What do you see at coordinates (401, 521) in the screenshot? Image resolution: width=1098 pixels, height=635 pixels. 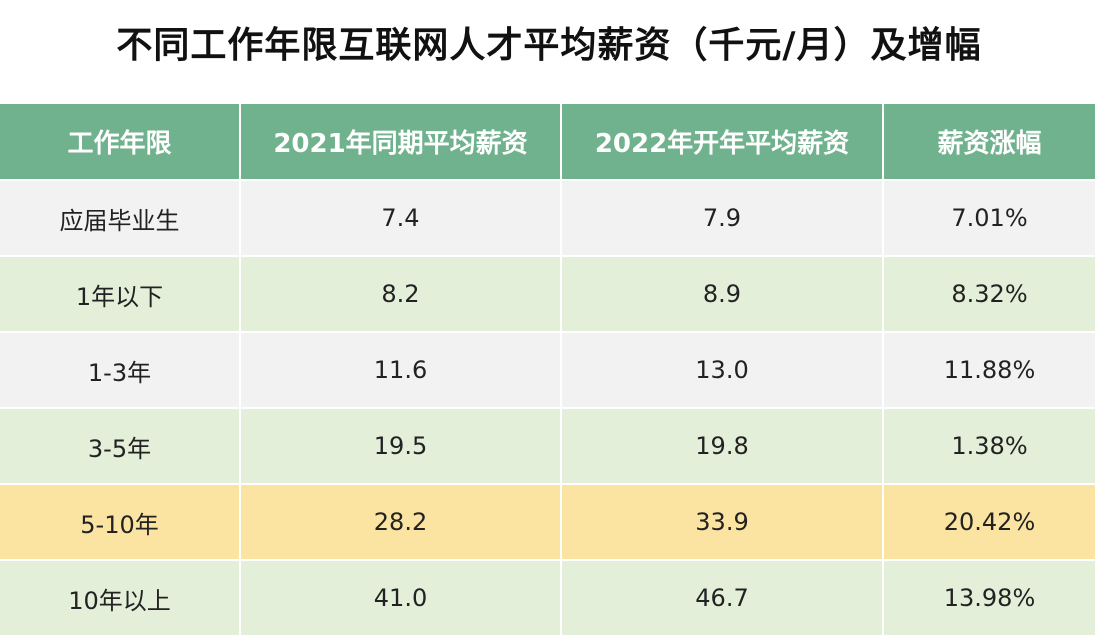 I see `cell-salary-2021: 28.2` at bounding box center [401, 521].